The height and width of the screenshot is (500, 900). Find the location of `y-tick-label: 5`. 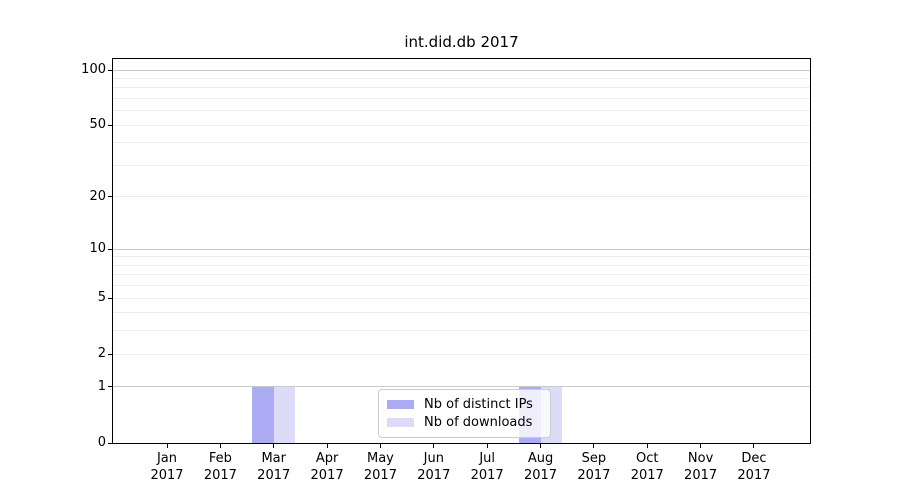

y-tick-label: 5 is located at coordinates (101, 298).